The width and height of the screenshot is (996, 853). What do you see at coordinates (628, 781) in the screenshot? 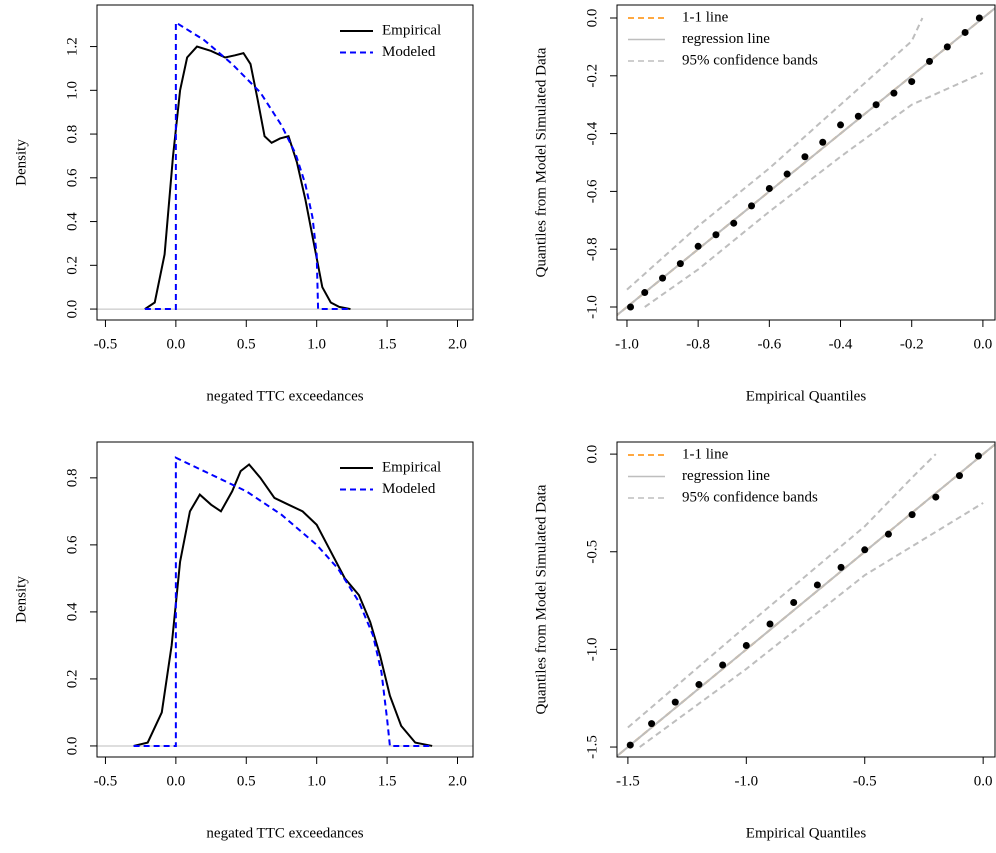
I see `x-tick-label: -1.5` at bounding box center [628, 781].